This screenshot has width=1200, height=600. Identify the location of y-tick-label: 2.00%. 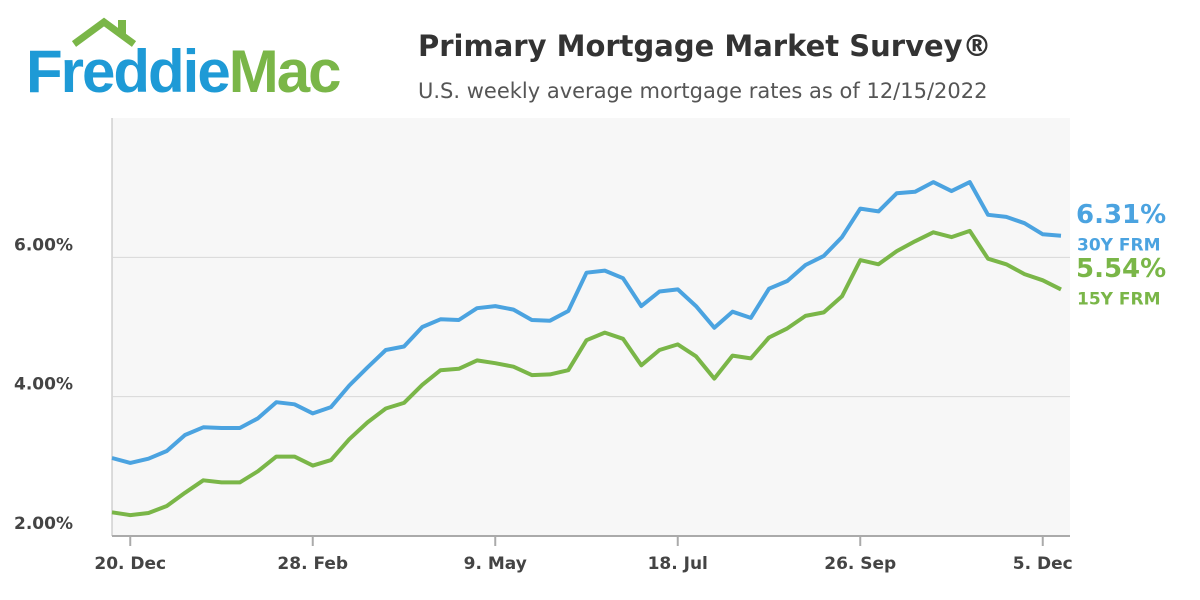
(43, 524).